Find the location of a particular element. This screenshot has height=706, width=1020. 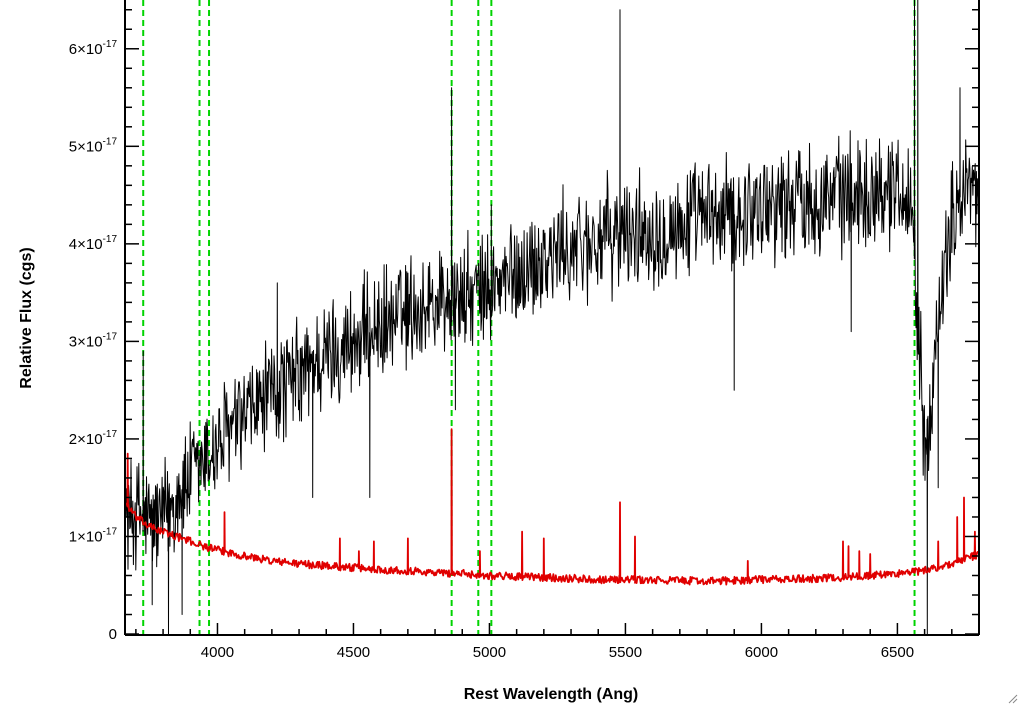

x-axis-label: Rest Wavelength (Ang) is located at coordinates (551, 694).